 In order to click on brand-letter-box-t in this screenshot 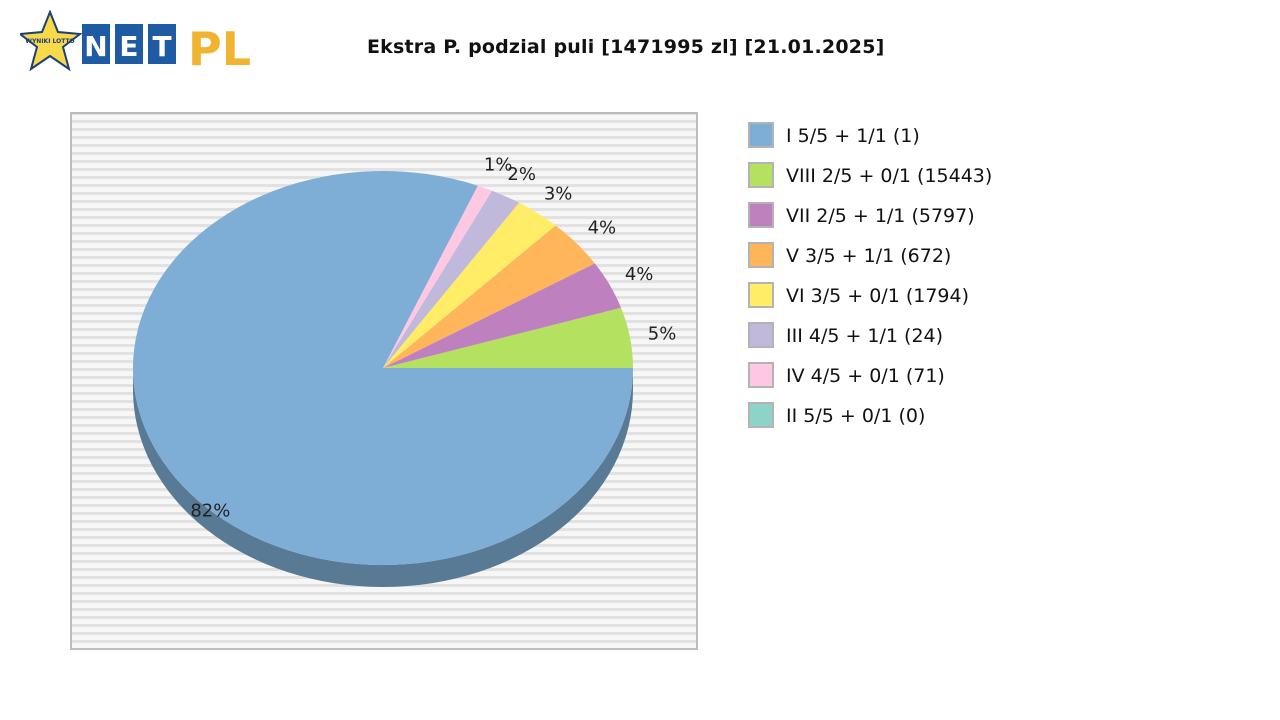, I will do `click(162, 44)`.